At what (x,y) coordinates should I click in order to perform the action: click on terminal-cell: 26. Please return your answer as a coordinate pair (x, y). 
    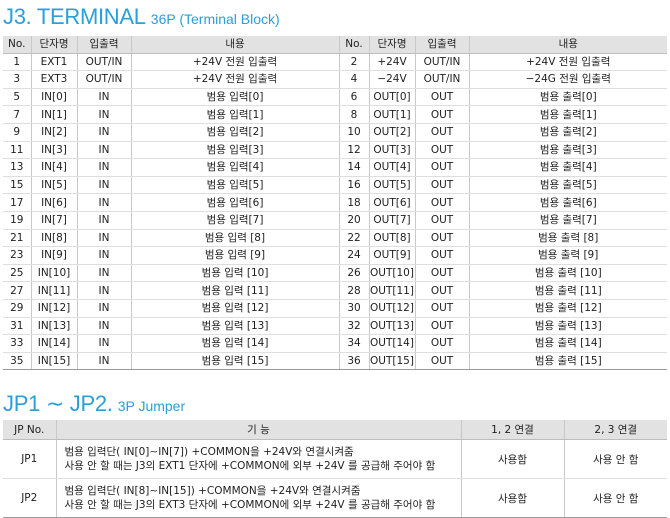
    Looking at the image, I should click on (354, 273).